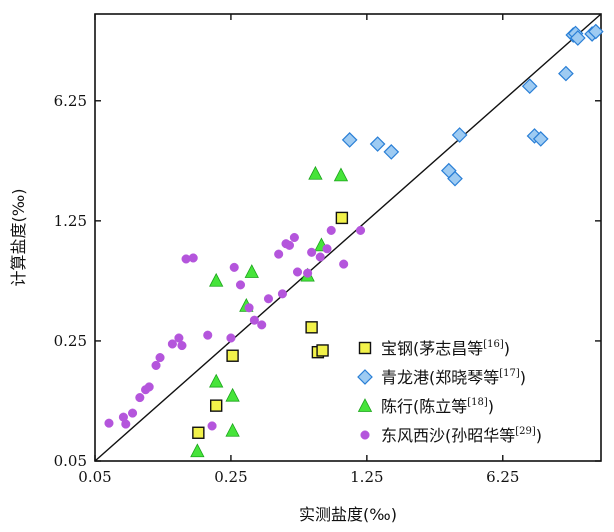  What do you see at coordinates (365, 405) in the screenshot?
I see `legend-marker-triangle` at bounding box center [365, 405].